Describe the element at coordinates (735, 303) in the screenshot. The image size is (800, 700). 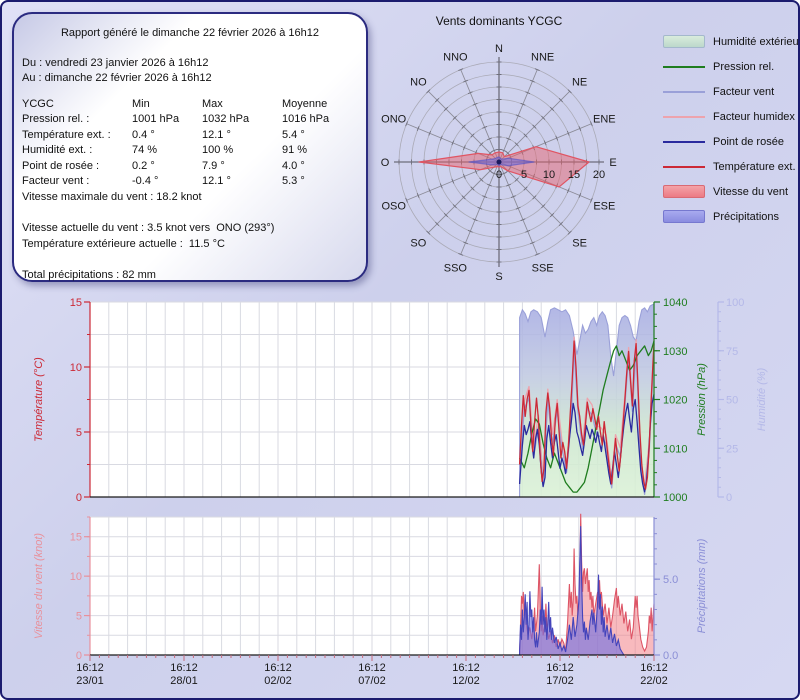
I see `humidity-tick-label: 100` at that location.